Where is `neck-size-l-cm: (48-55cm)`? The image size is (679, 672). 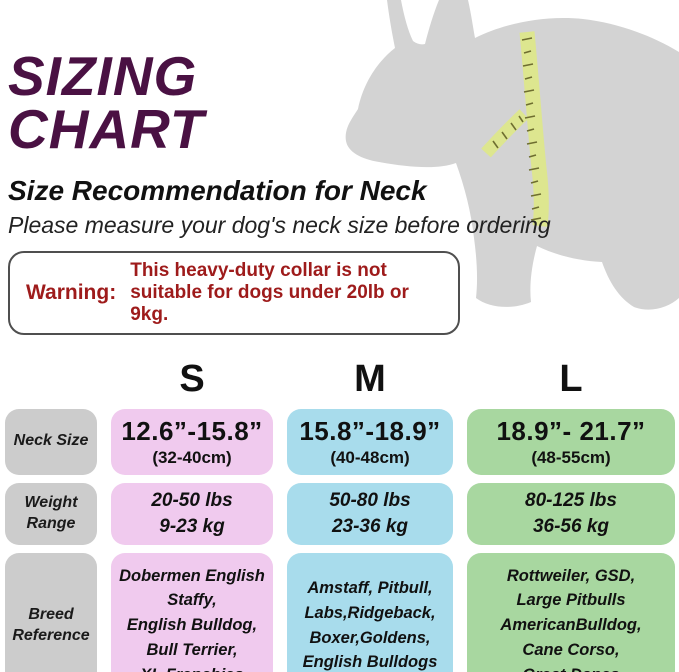 neck-size-l-cm: (48-55cm) is located at coordinates (571, 457).